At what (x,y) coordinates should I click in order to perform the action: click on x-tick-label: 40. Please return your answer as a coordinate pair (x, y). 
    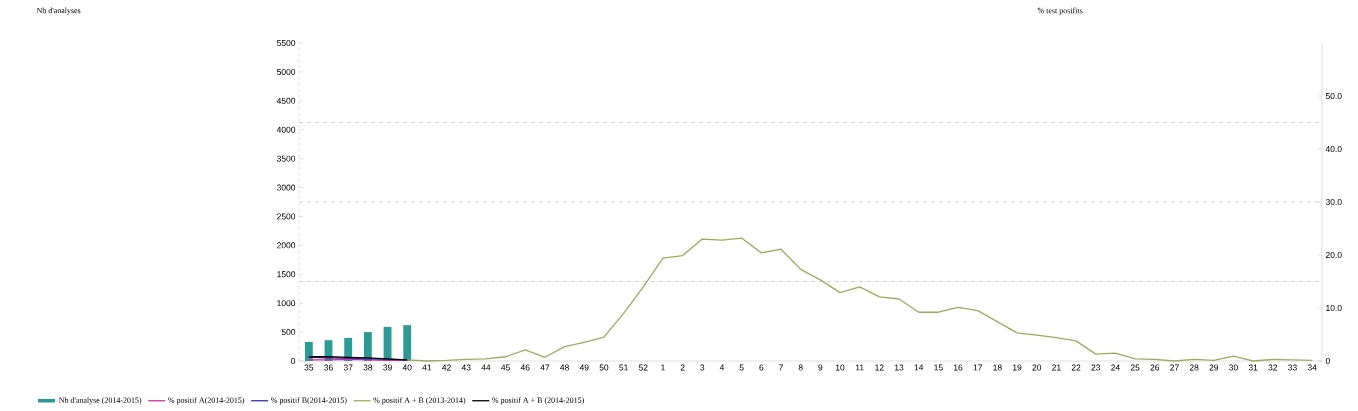
    Looking at the image, I should click on (407, 367).